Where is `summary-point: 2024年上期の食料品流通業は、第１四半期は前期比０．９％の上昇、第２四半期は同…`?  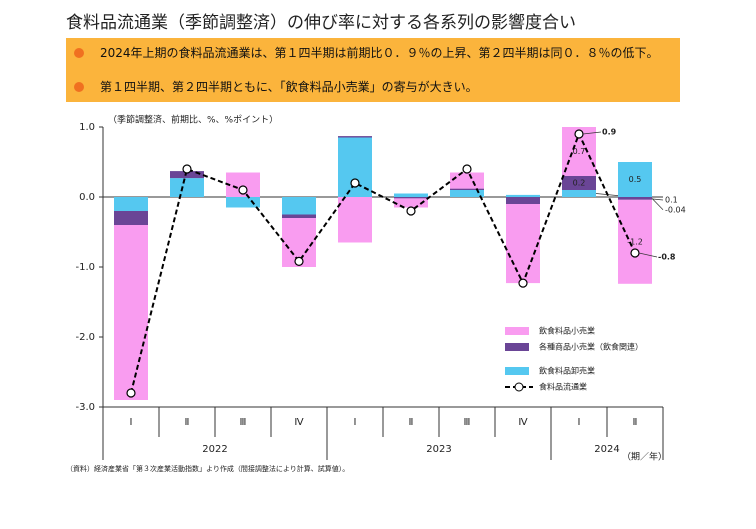
summary-point: 2024年上期の食料品流通業は、第１四半期は前期比０．９％の上昇、第２四半期は同… is located at coordinates (367, 53).